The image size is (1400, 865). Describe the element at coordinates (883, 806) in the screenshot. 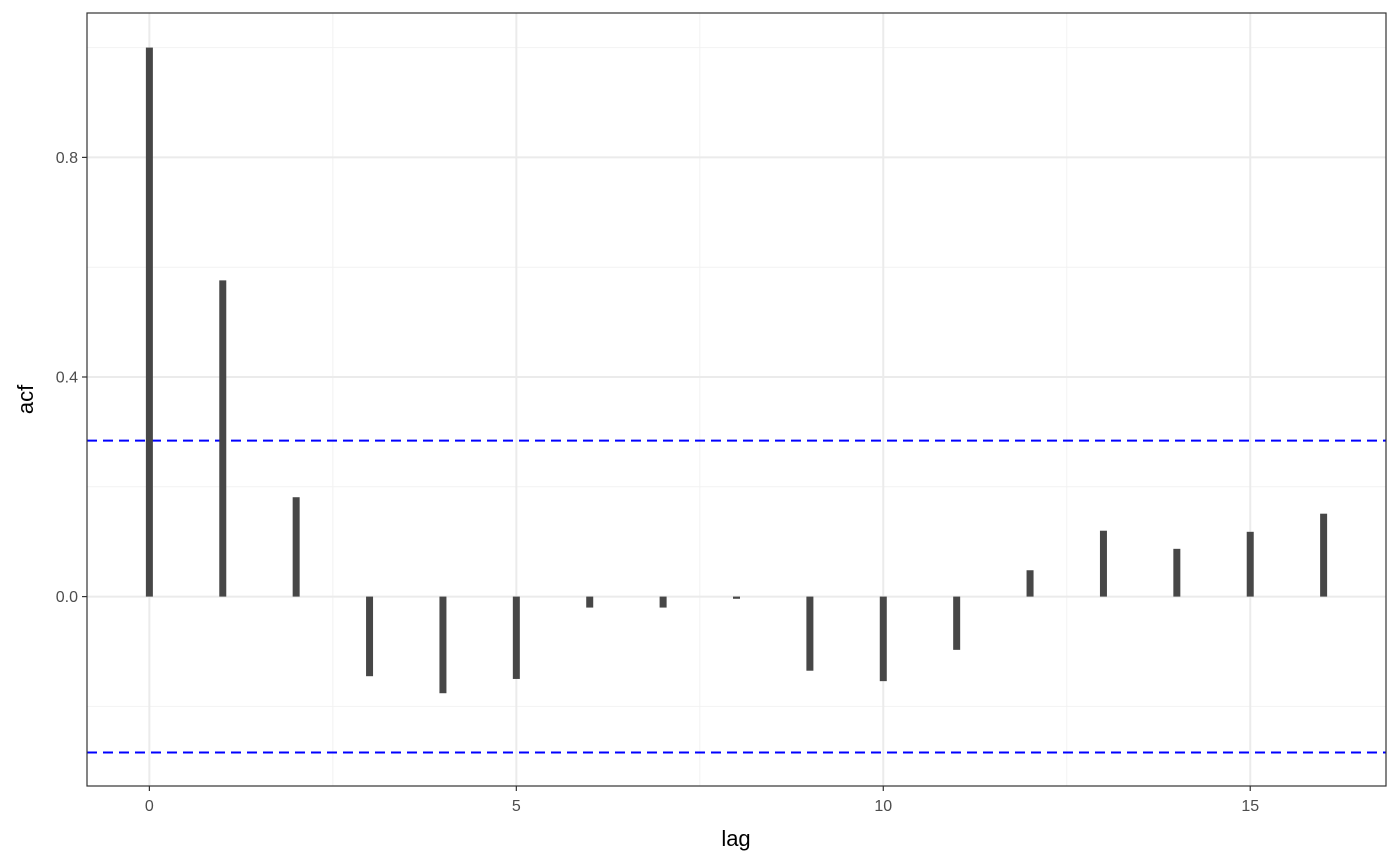

I see `x-tick-label: 10` at that location.